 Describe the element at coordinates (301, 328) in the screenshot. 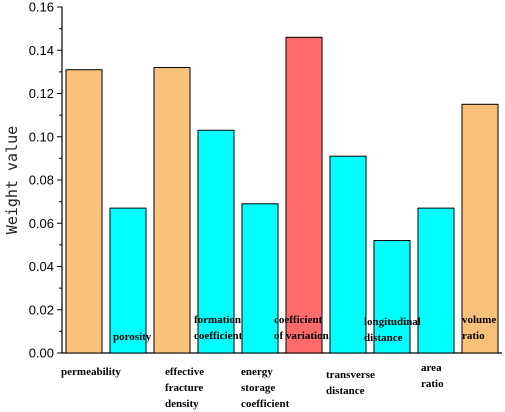

I see `x-category-label: coefficient of variation` at that location.